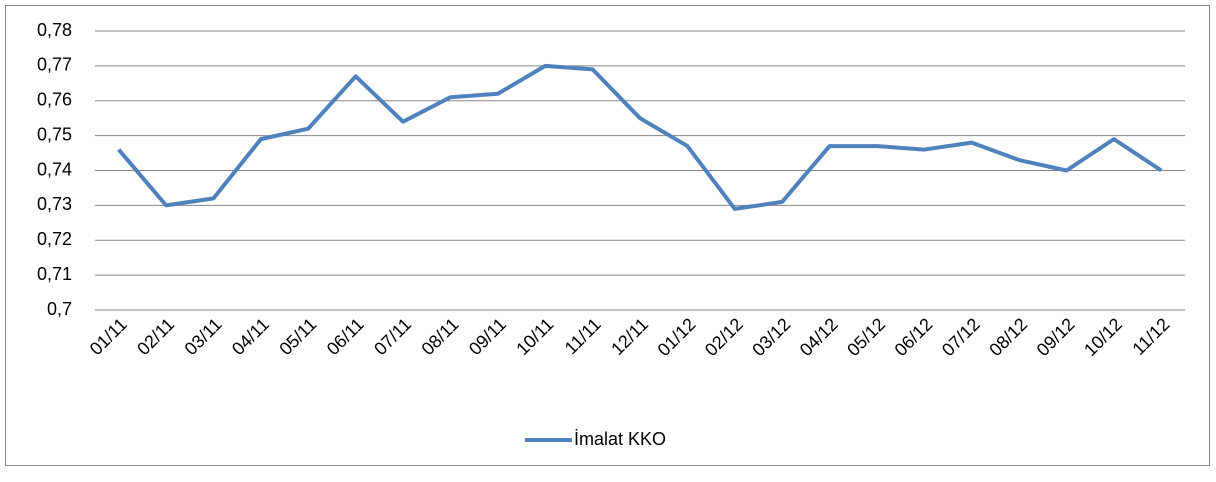 This screenshot has width=1216, height=482. I want to click on y-tick-label: 0,77, so click(54, 65).